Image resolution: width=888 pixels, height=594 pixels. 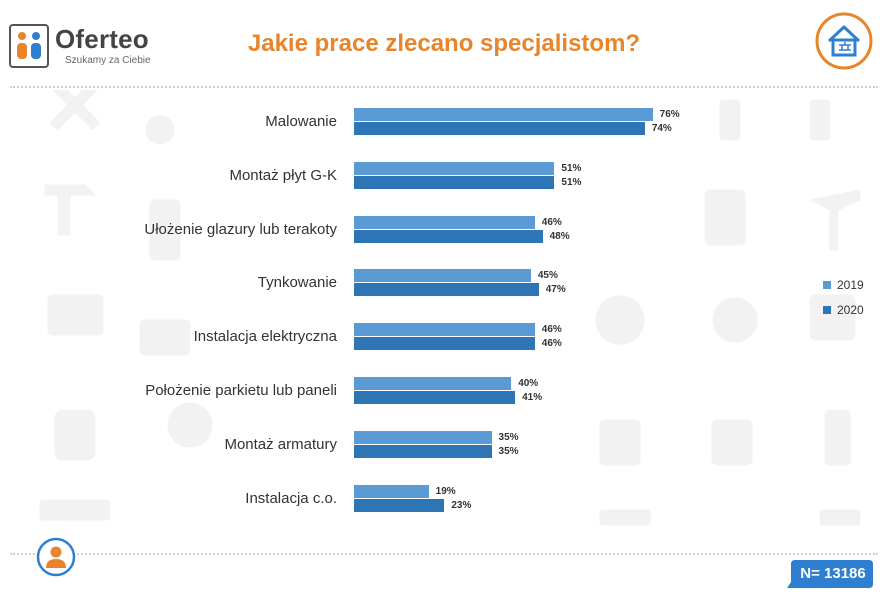 What do you see at coordinates (669, 114) in the screenshot?
I see `value-label-2019: 76%` at bounding box center [669, 114].